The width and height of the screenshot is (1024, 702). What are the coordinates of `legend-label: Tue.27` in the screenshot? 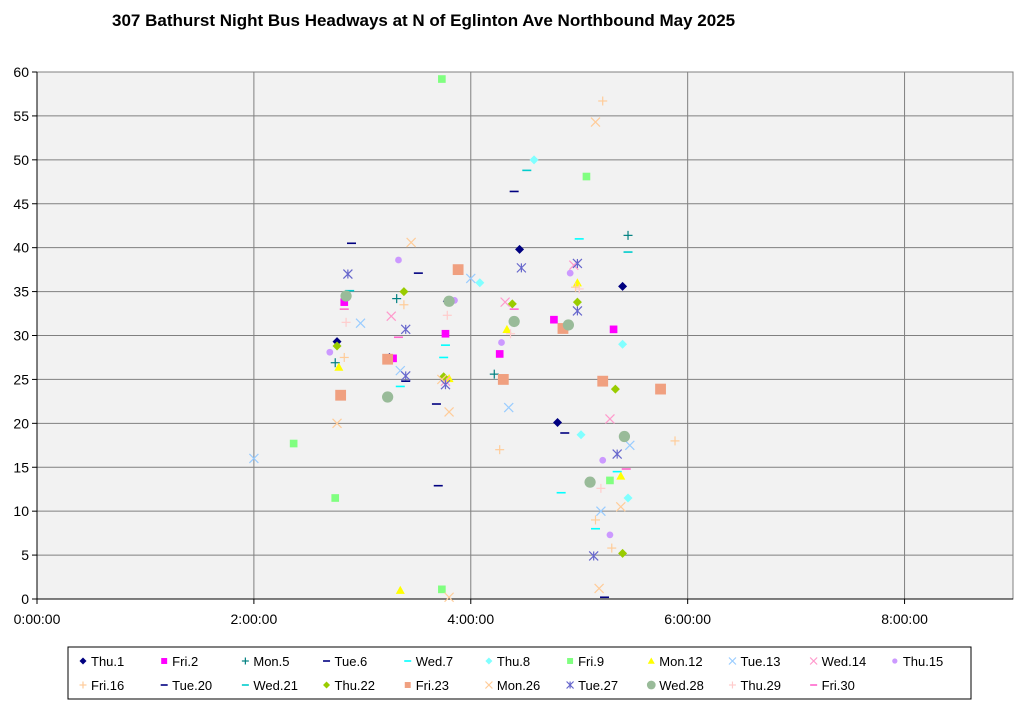 It's located at (598, 685).